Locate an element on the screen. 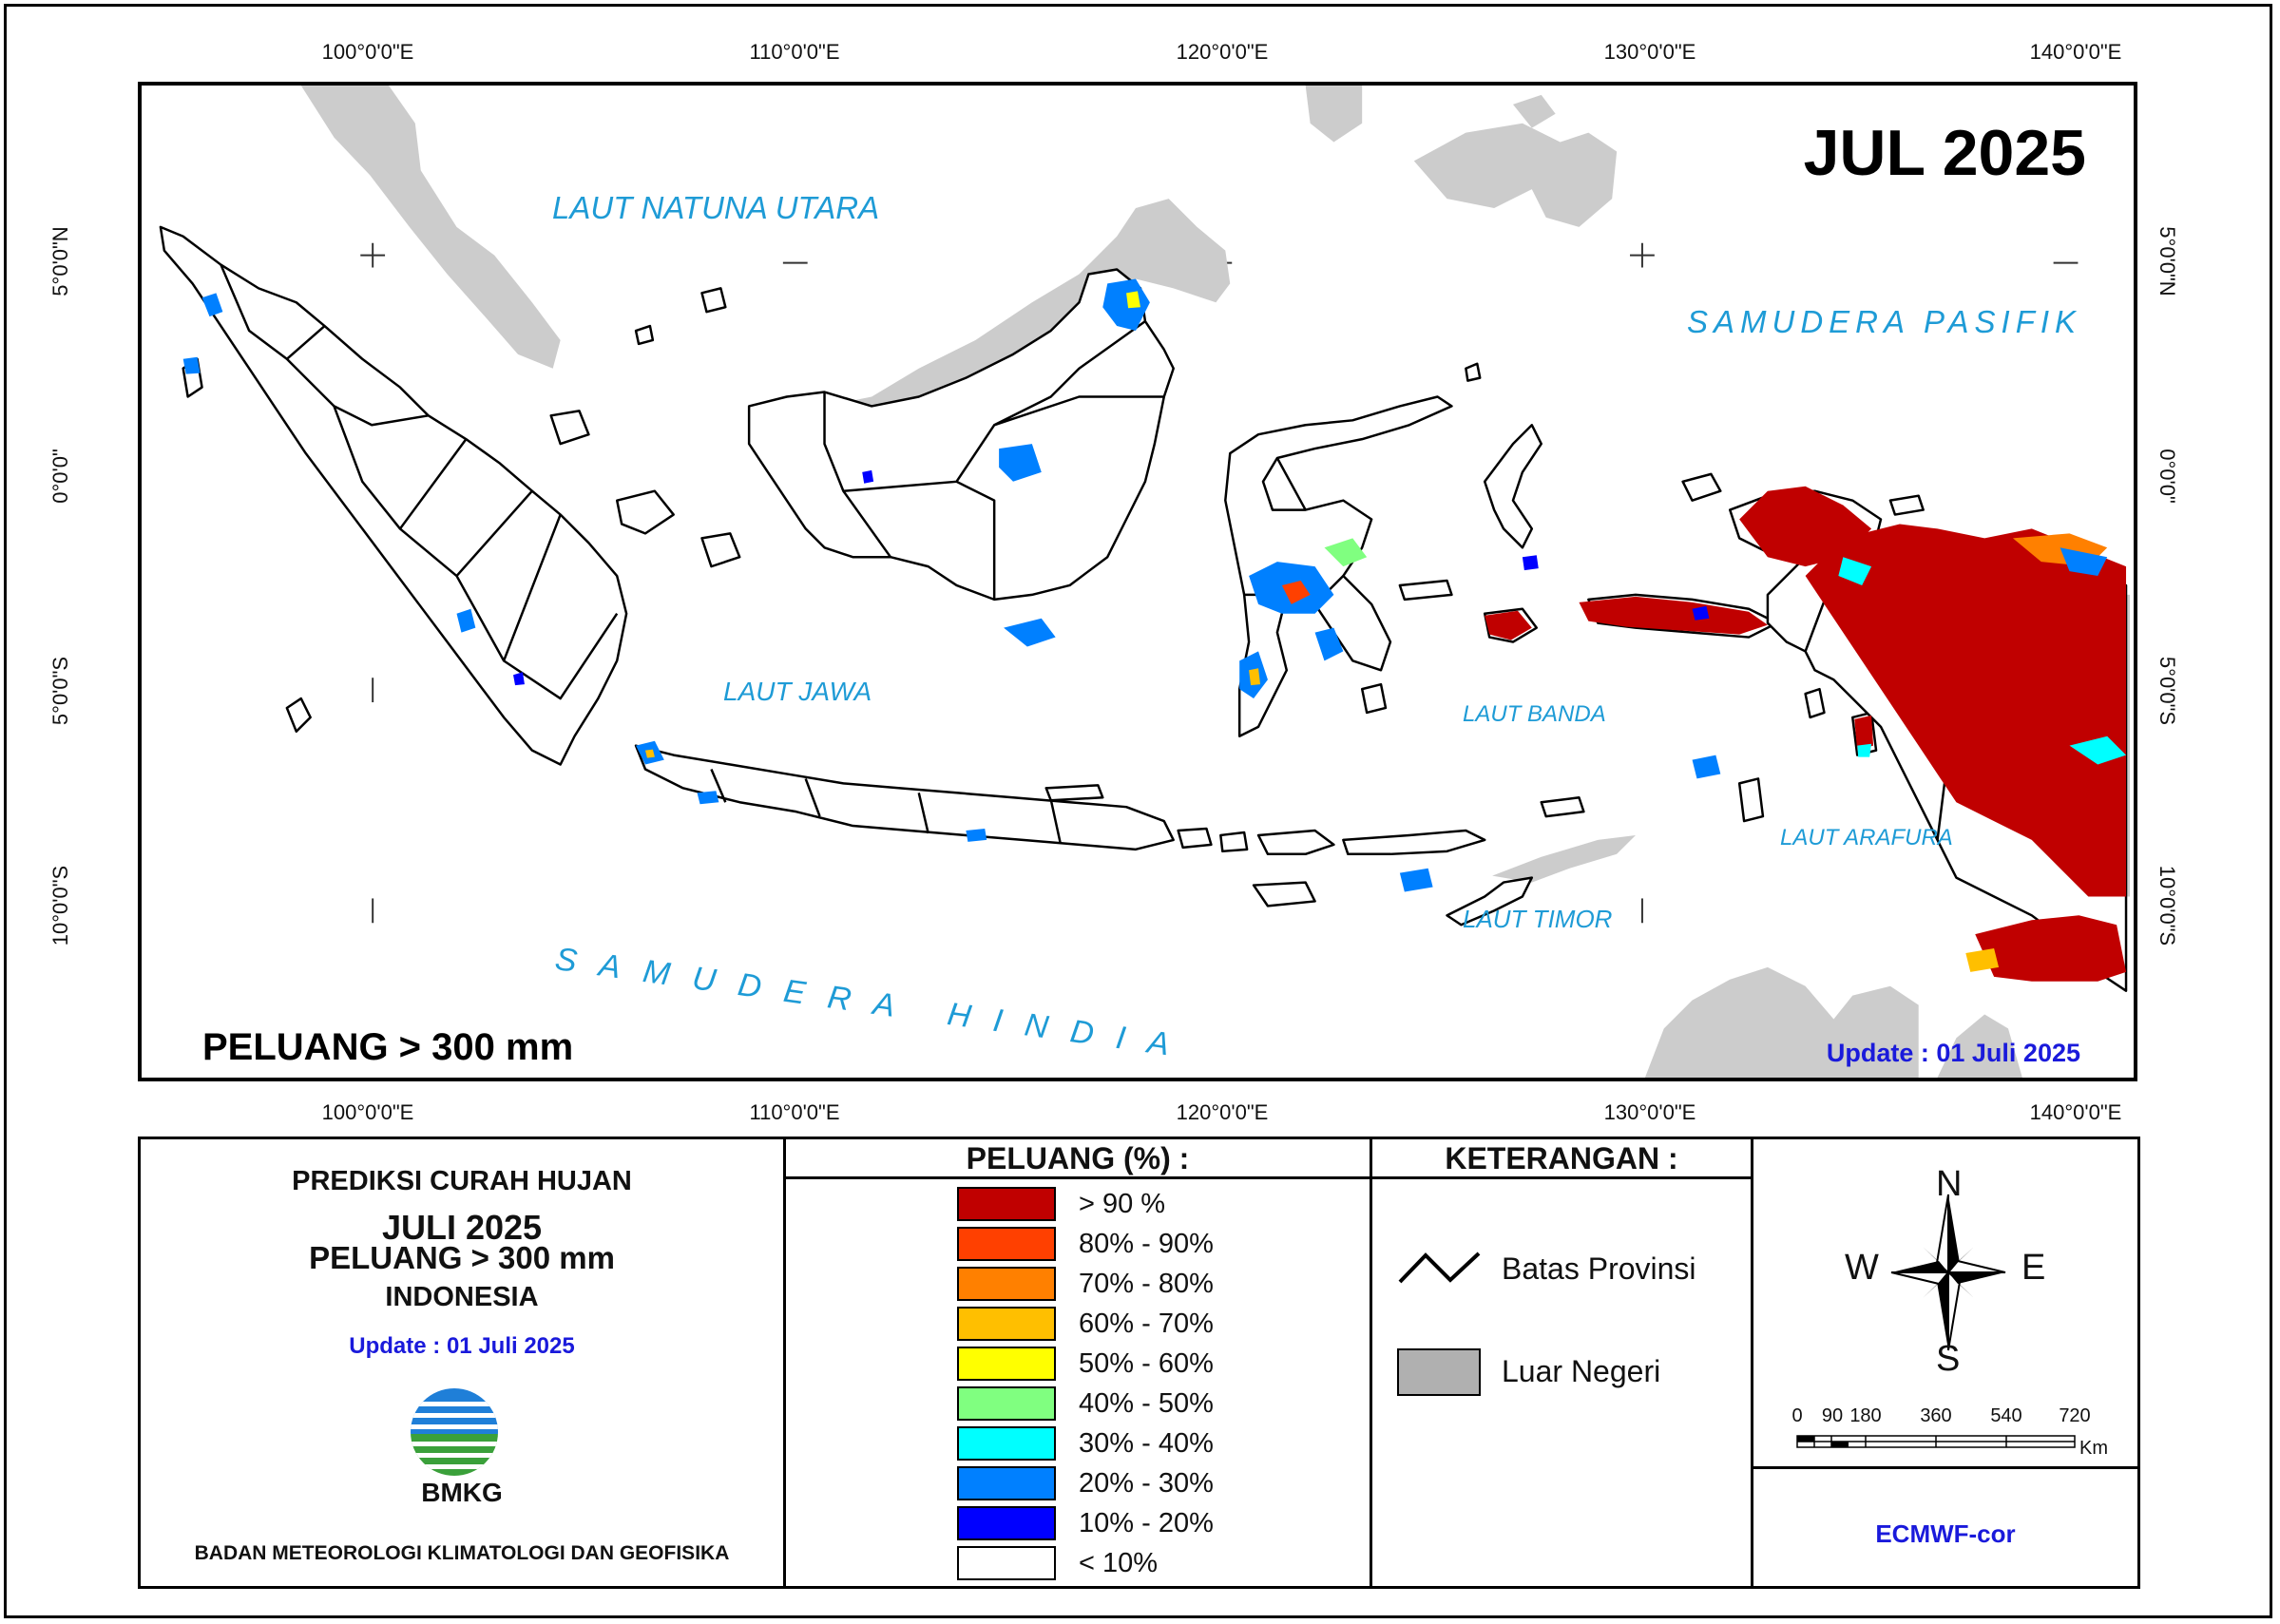  info-update: Update : 01 Juli 2025 is located at coordinates (462, 1346).